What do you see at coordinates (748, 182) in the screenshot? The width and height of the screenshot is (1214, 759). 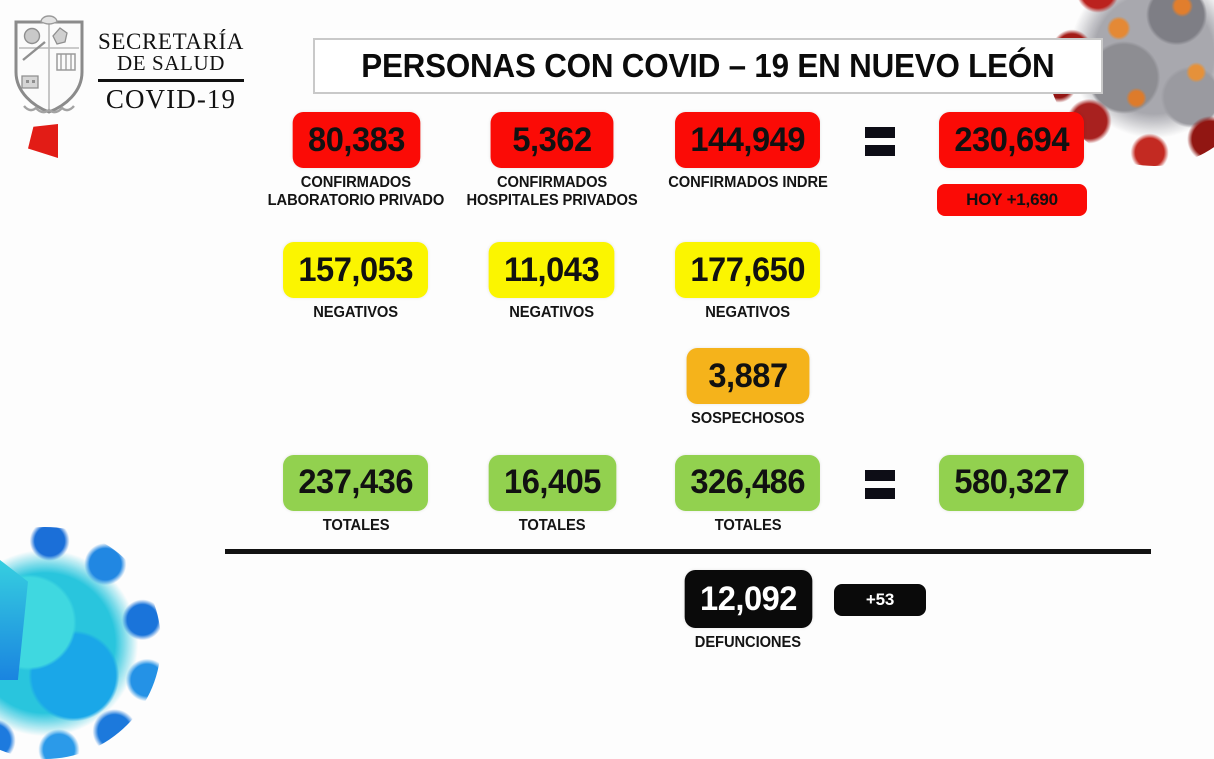 I see `confirmados-indre-label: CONFIRMADOS INDRE` at bounding box center [748, 182].